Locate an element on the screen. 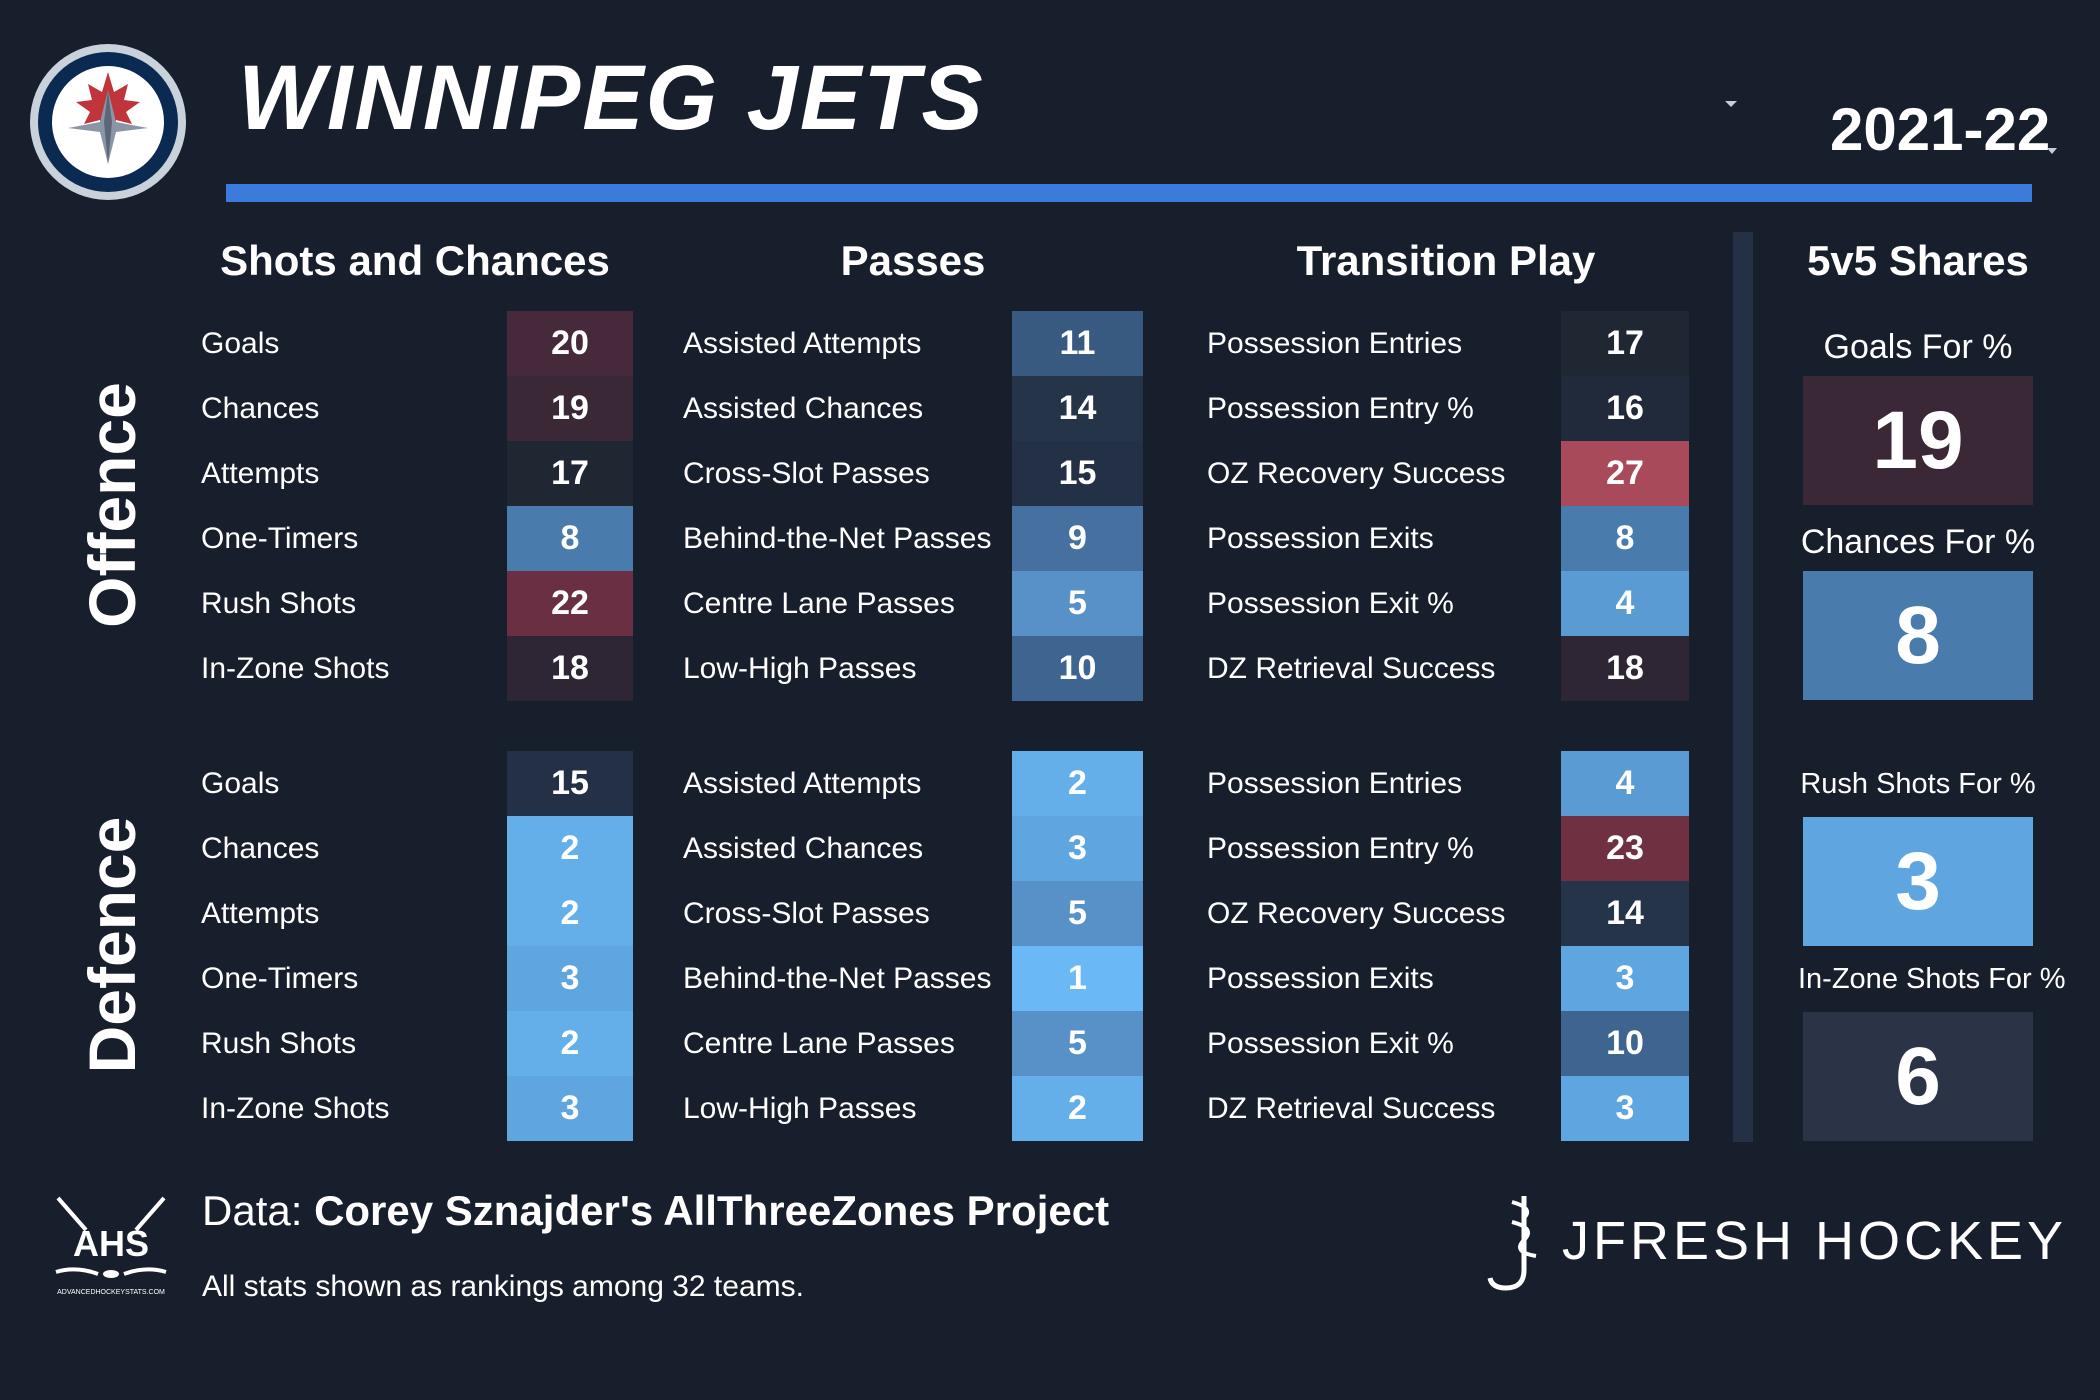 Image resolution: width=2100 pixels, height=1400 pixels. share-label-goals: Goals For % is located at coordinates (1918, 347).